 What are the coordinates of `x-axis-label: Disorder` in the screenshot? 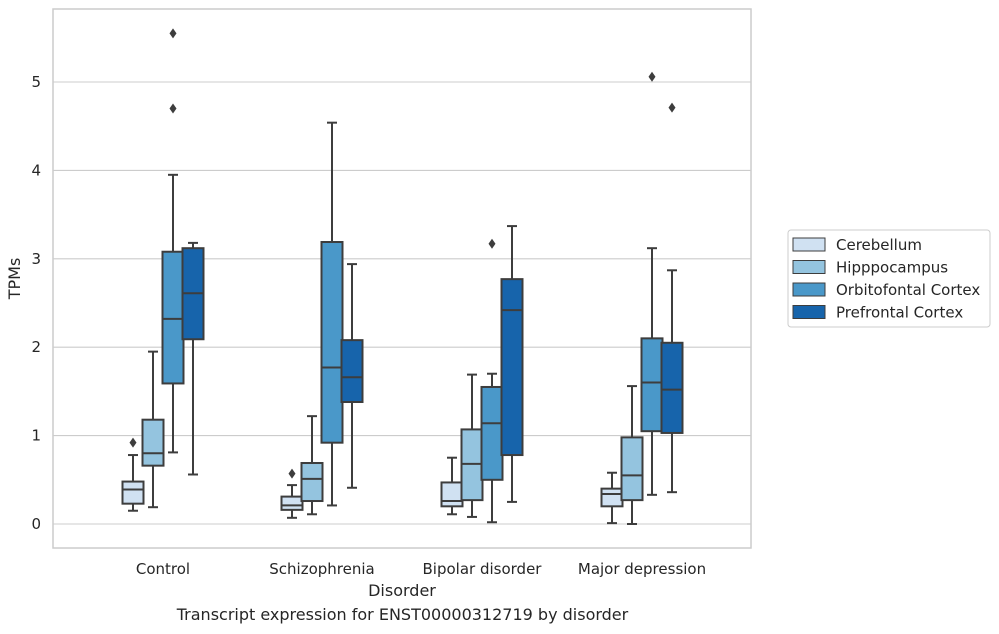 It's located at (402, 590).